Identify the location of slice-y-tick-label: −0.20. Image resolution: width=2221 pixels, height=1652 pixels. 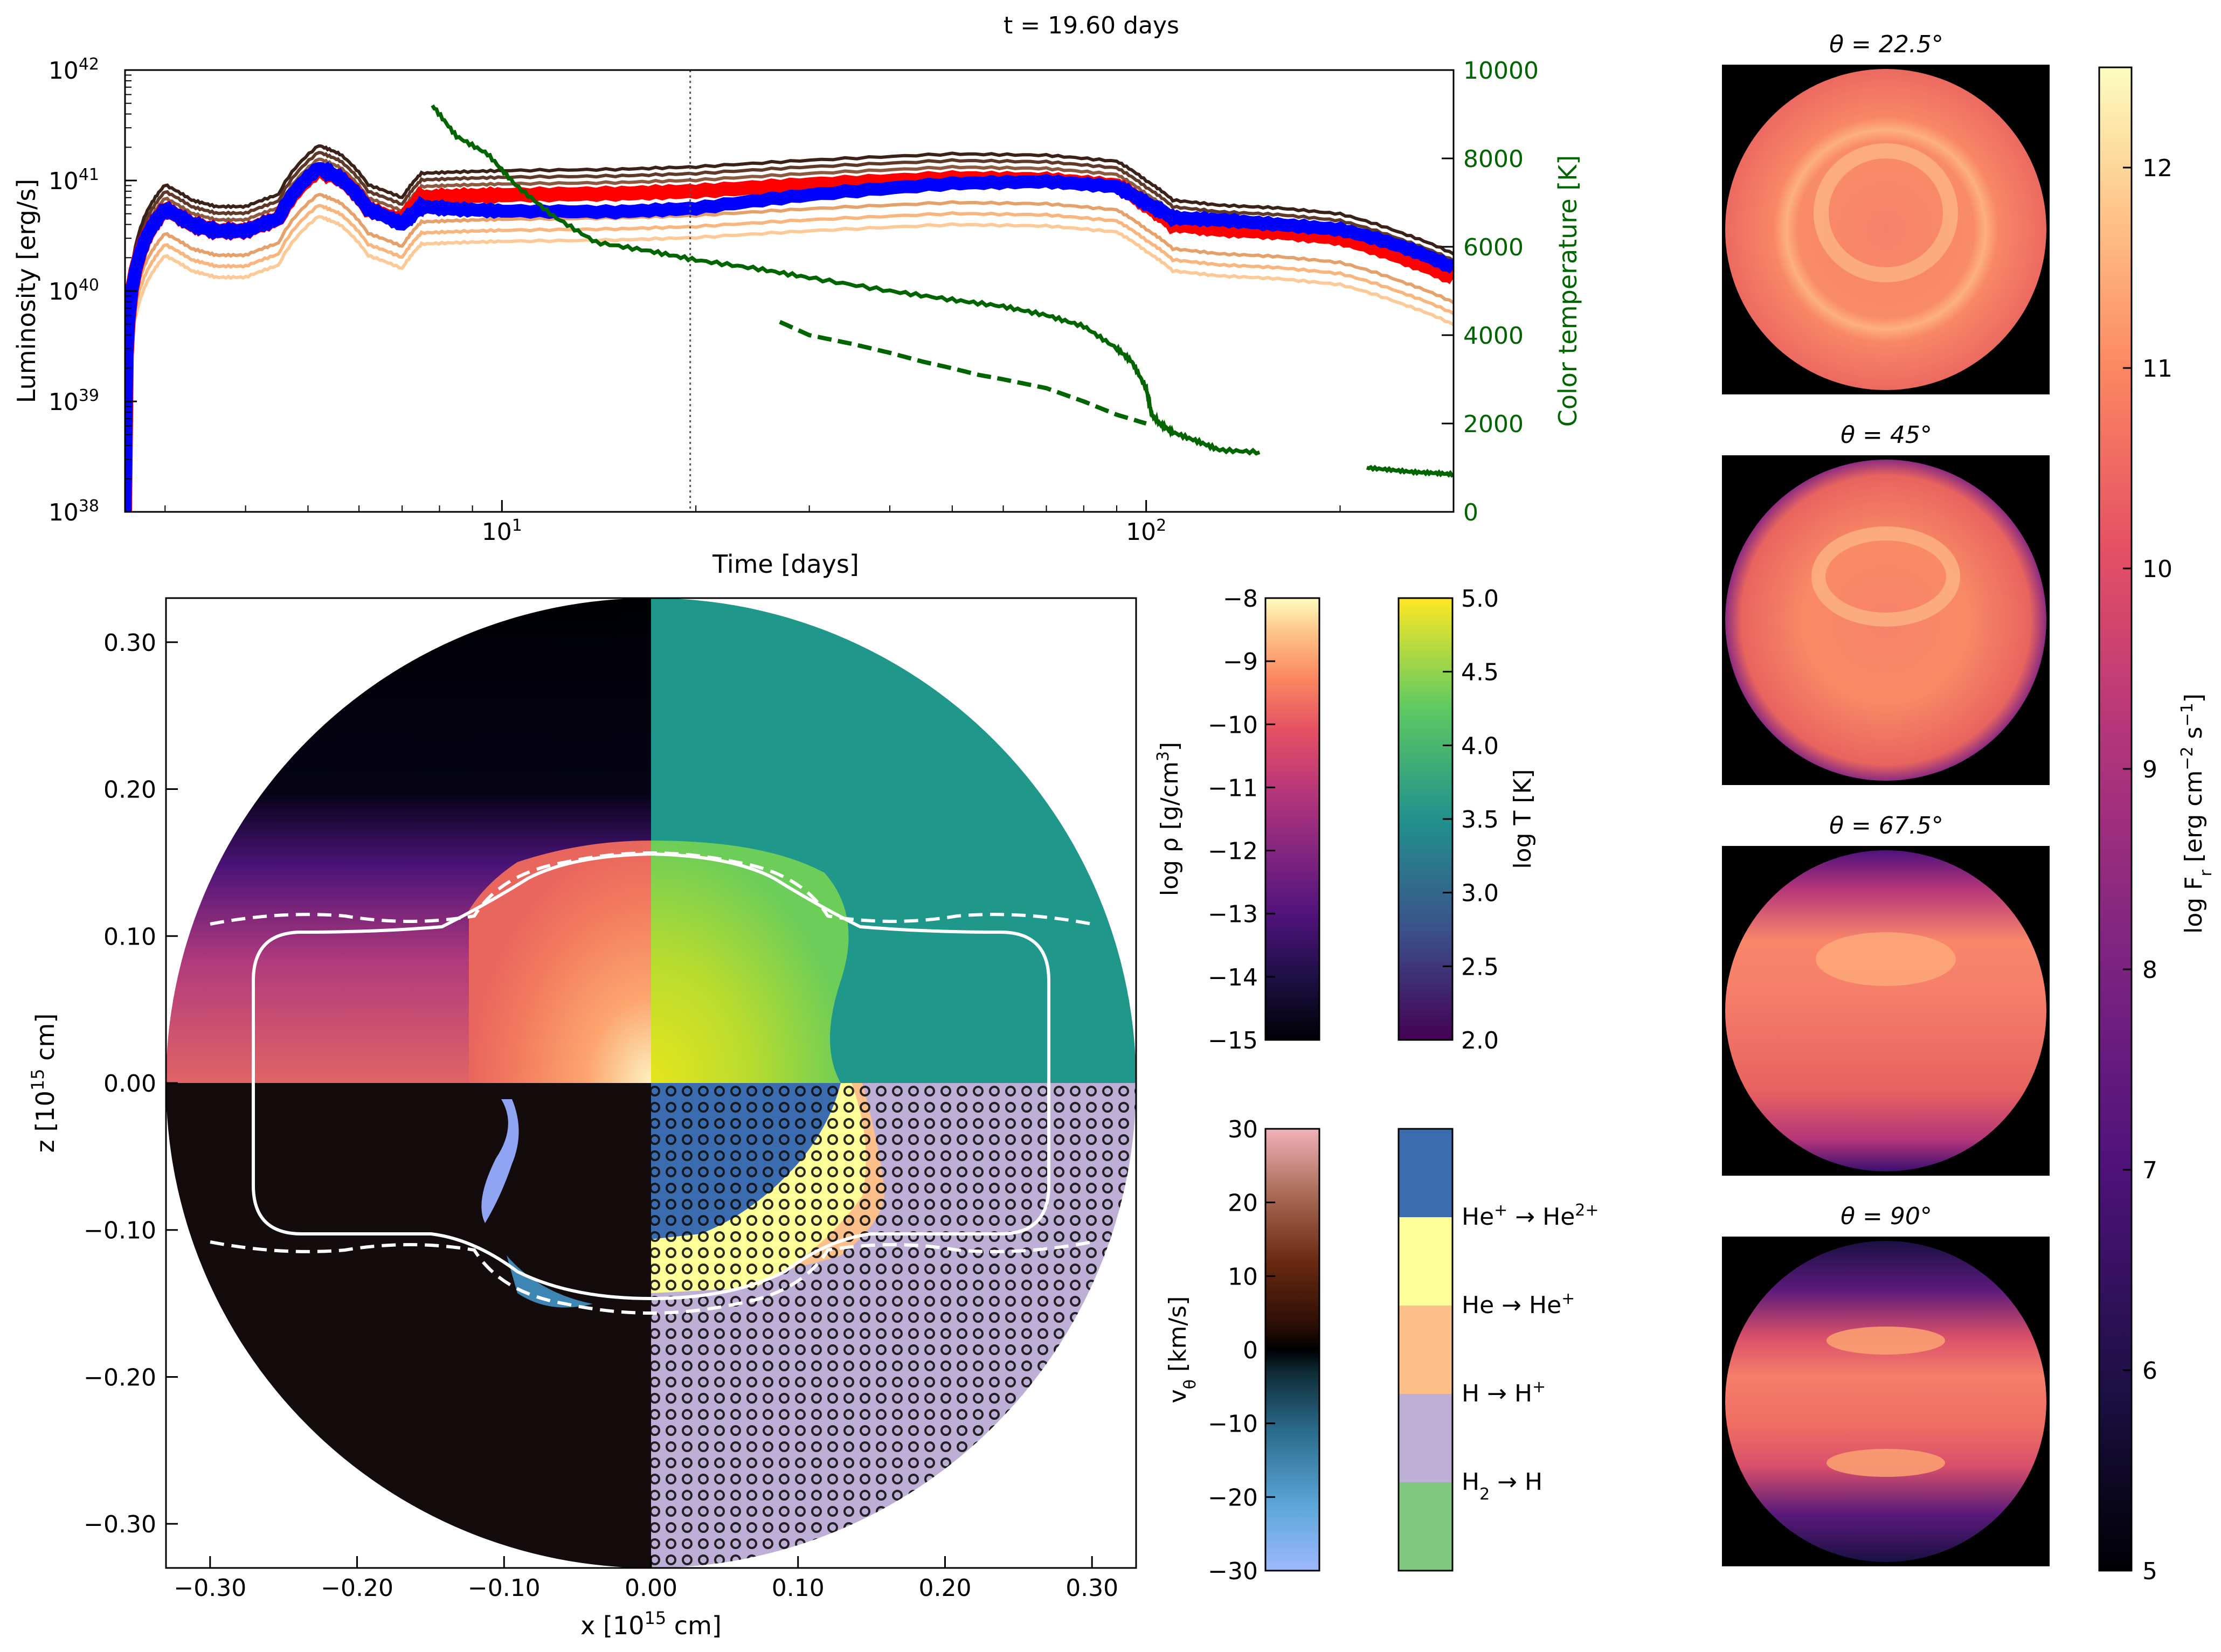
(120, 1377).